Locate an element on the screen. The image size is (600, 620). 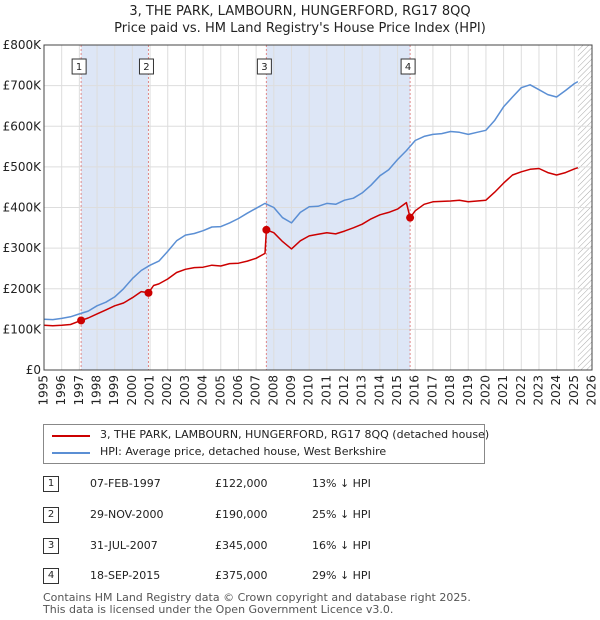
x-tick-label: 1999 is located at coordinates (114, 390).